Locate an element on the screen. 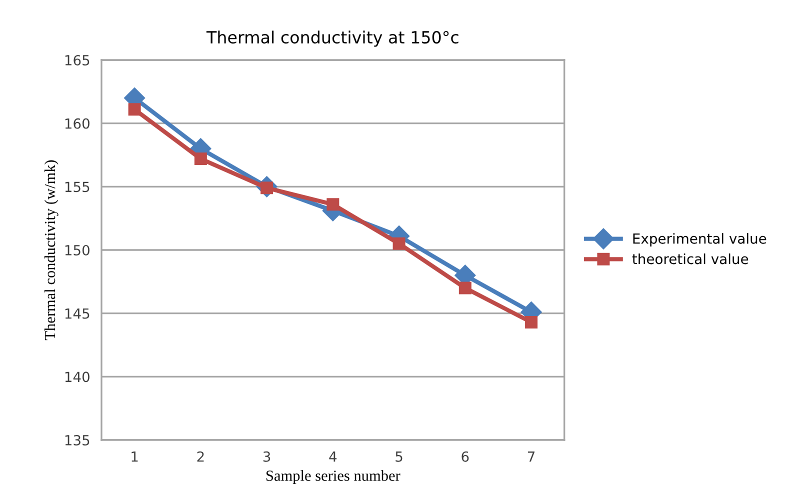 Image resolution: width=812 pixels, height=500 pixels. y-tick-label: 155 is located at coordinates (77, 187).